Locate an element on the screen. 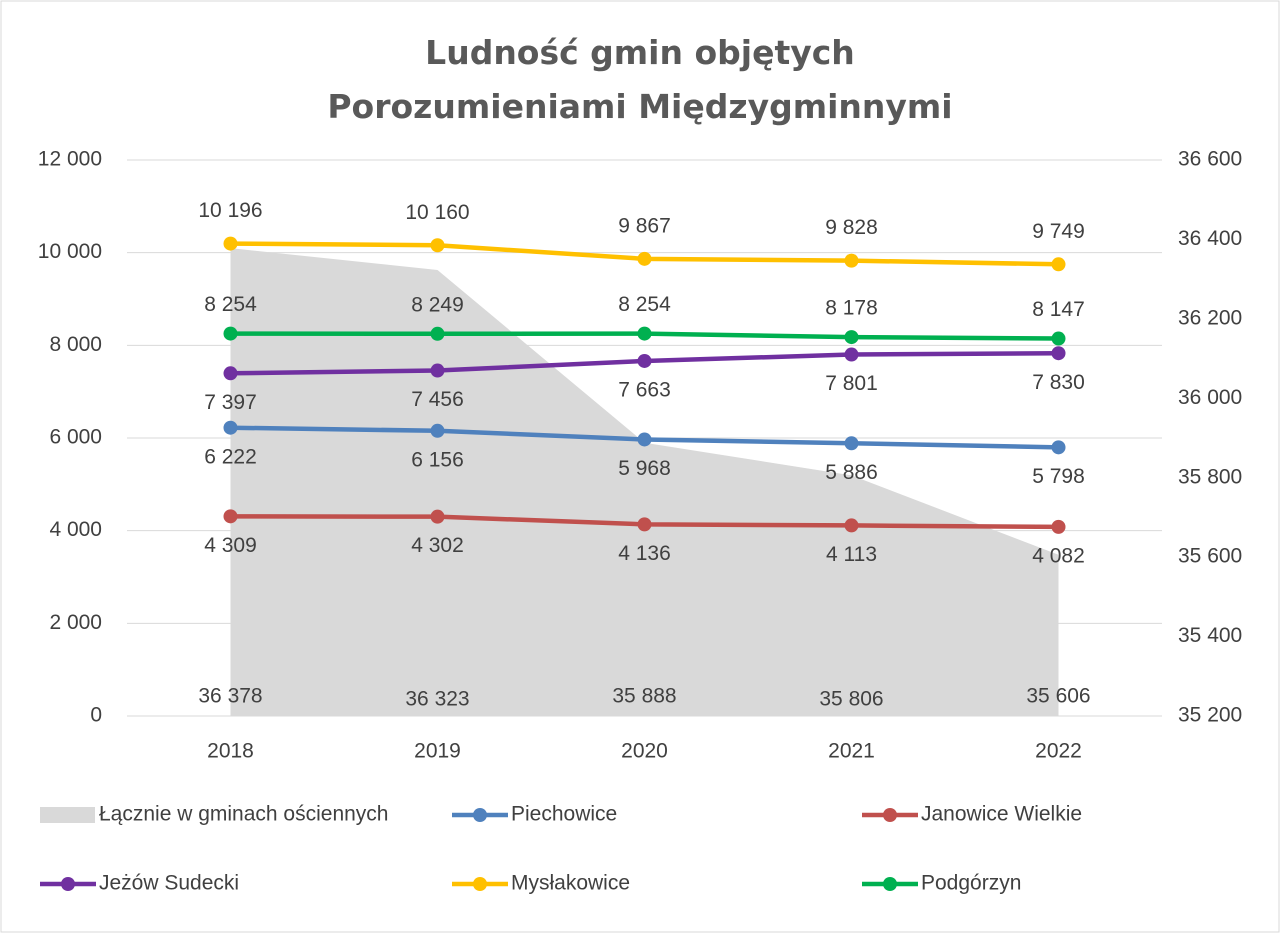 Image resolution: width=1281 pixels, height=934 pixels. legend-swatch is located at coordinates (67, 815).